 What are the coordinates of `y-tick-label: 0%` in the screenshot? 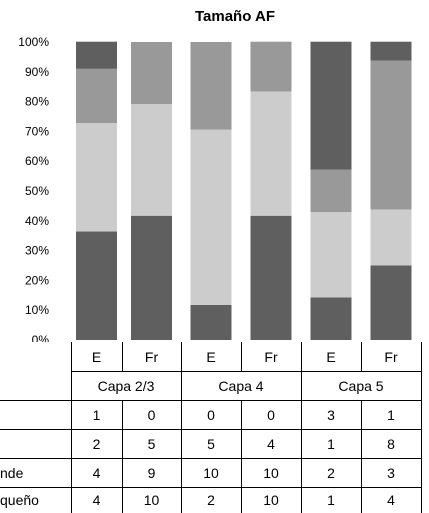 It's located at (41, 337).